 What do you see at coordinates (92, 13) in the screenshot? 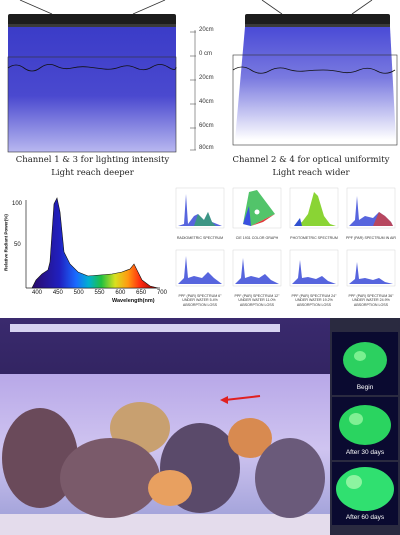
I see `left-fixture` at bounding box center [92, 13].